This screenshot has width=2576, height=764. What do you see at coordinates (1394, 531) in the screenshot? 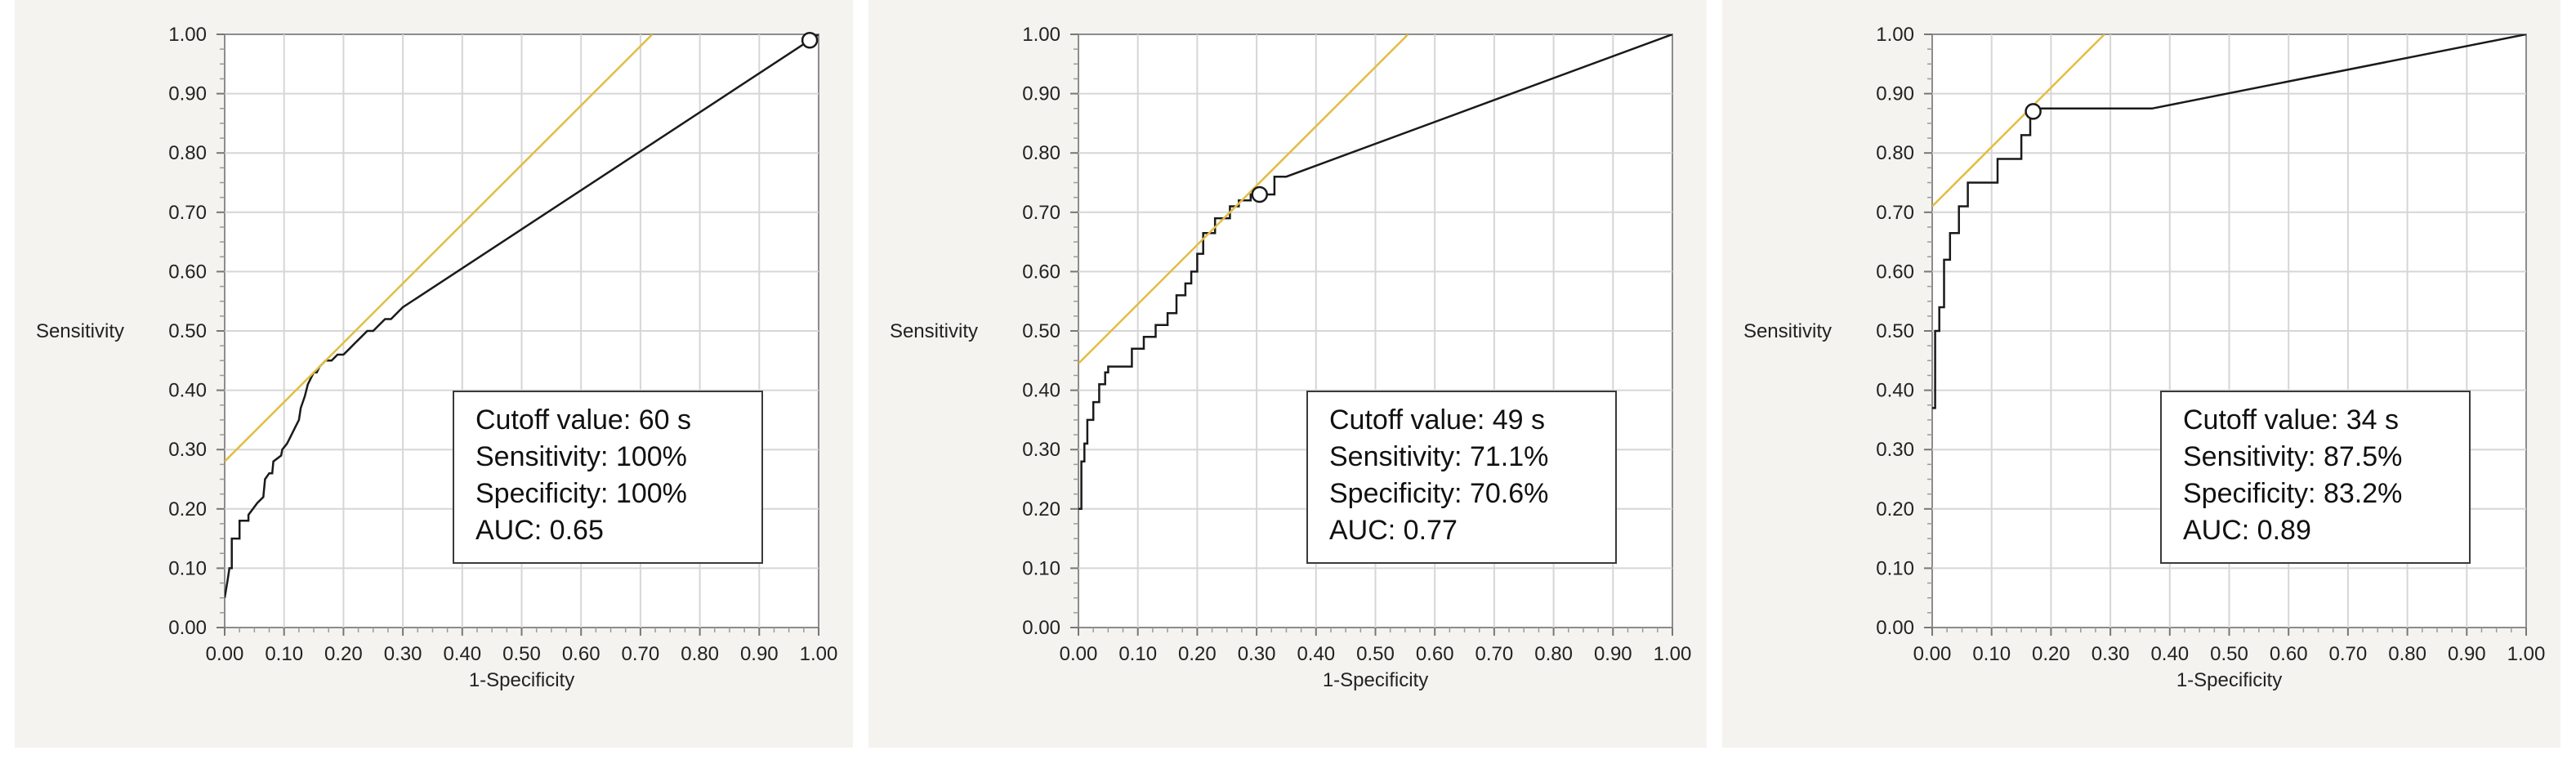
I see `auc-text: AUC: 0.77` at bounding box center [1394, 531].